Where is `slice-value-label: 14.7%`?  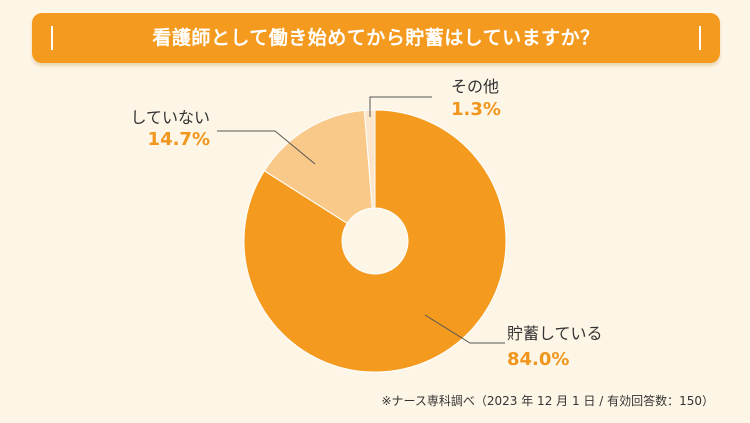
slice-value-label: 14.7% is located at coordinates (179, 139).